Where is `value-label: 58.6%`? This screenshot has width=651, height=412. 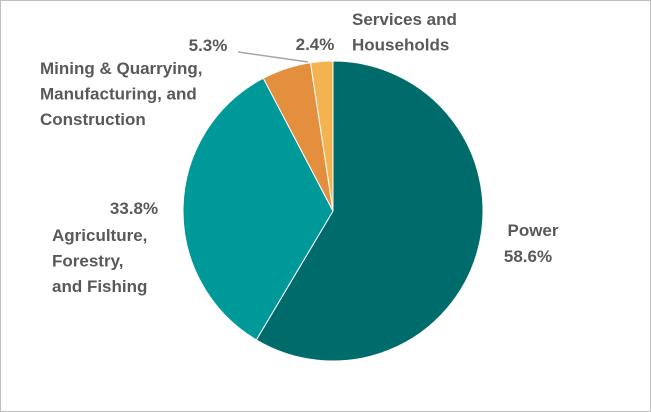
value-label: 58.6% is located at coordinates (528, 256).